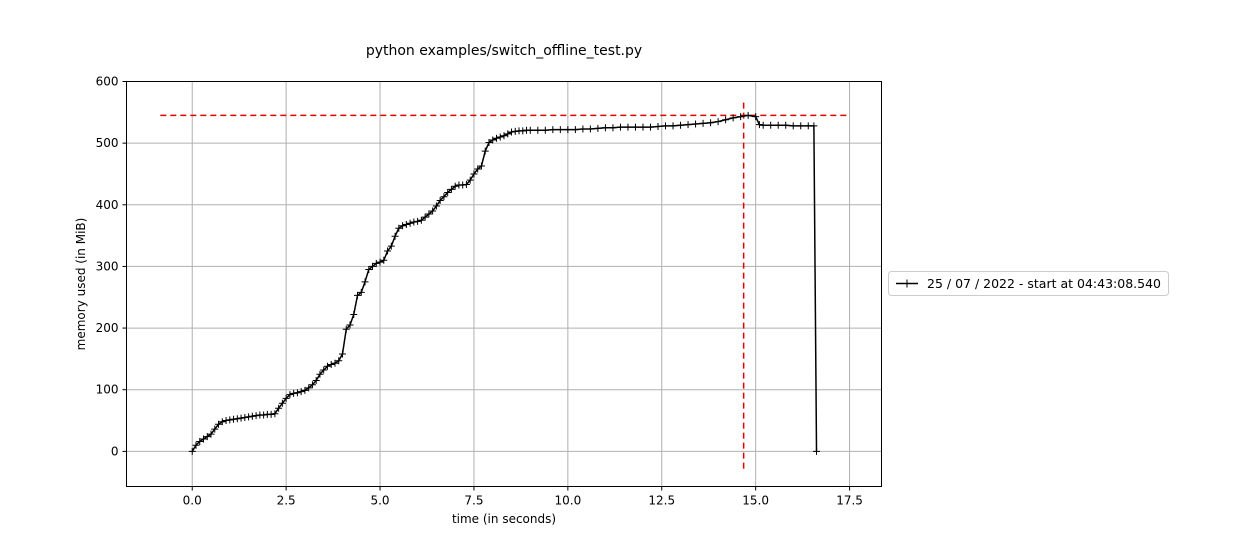 The image size is (1260, 540). I want to click on y-tick-label: 400, so click(107, 205).